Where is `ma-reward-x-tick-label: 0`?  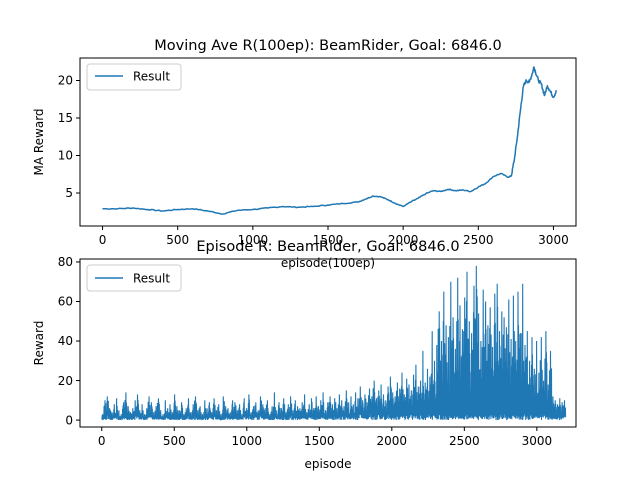 ma-reward-x-tick-label: 0 is located at coordinates (103, 240).